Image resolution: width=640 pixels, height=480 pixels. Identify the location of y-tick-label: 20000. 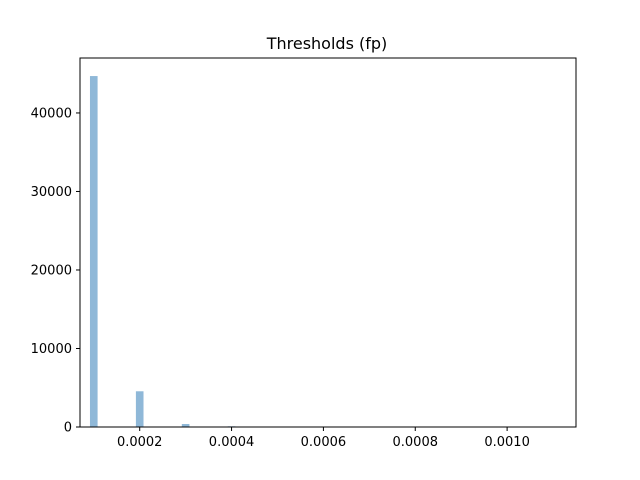
(51, 270).